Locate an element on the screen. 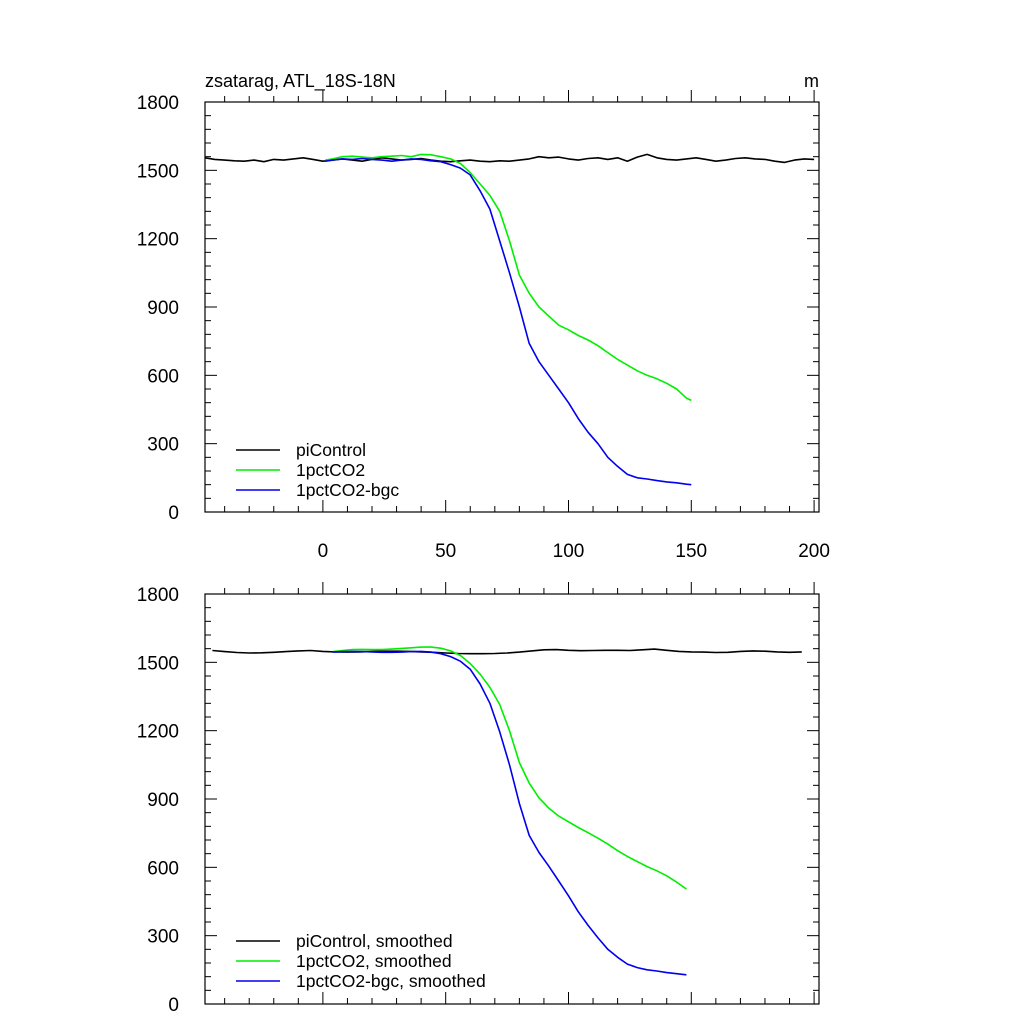  x-tick-label: 100 is located at coordinates (569, 551).